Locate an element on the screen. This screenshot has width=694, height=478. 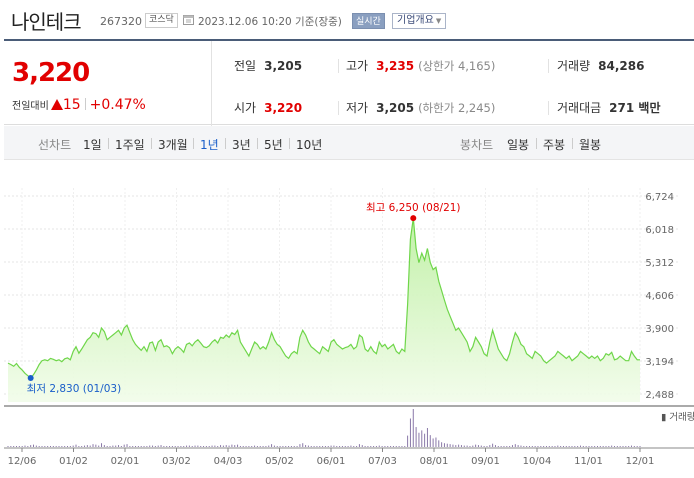
change-percent: +0.47% is located at coordinates (117, 105).